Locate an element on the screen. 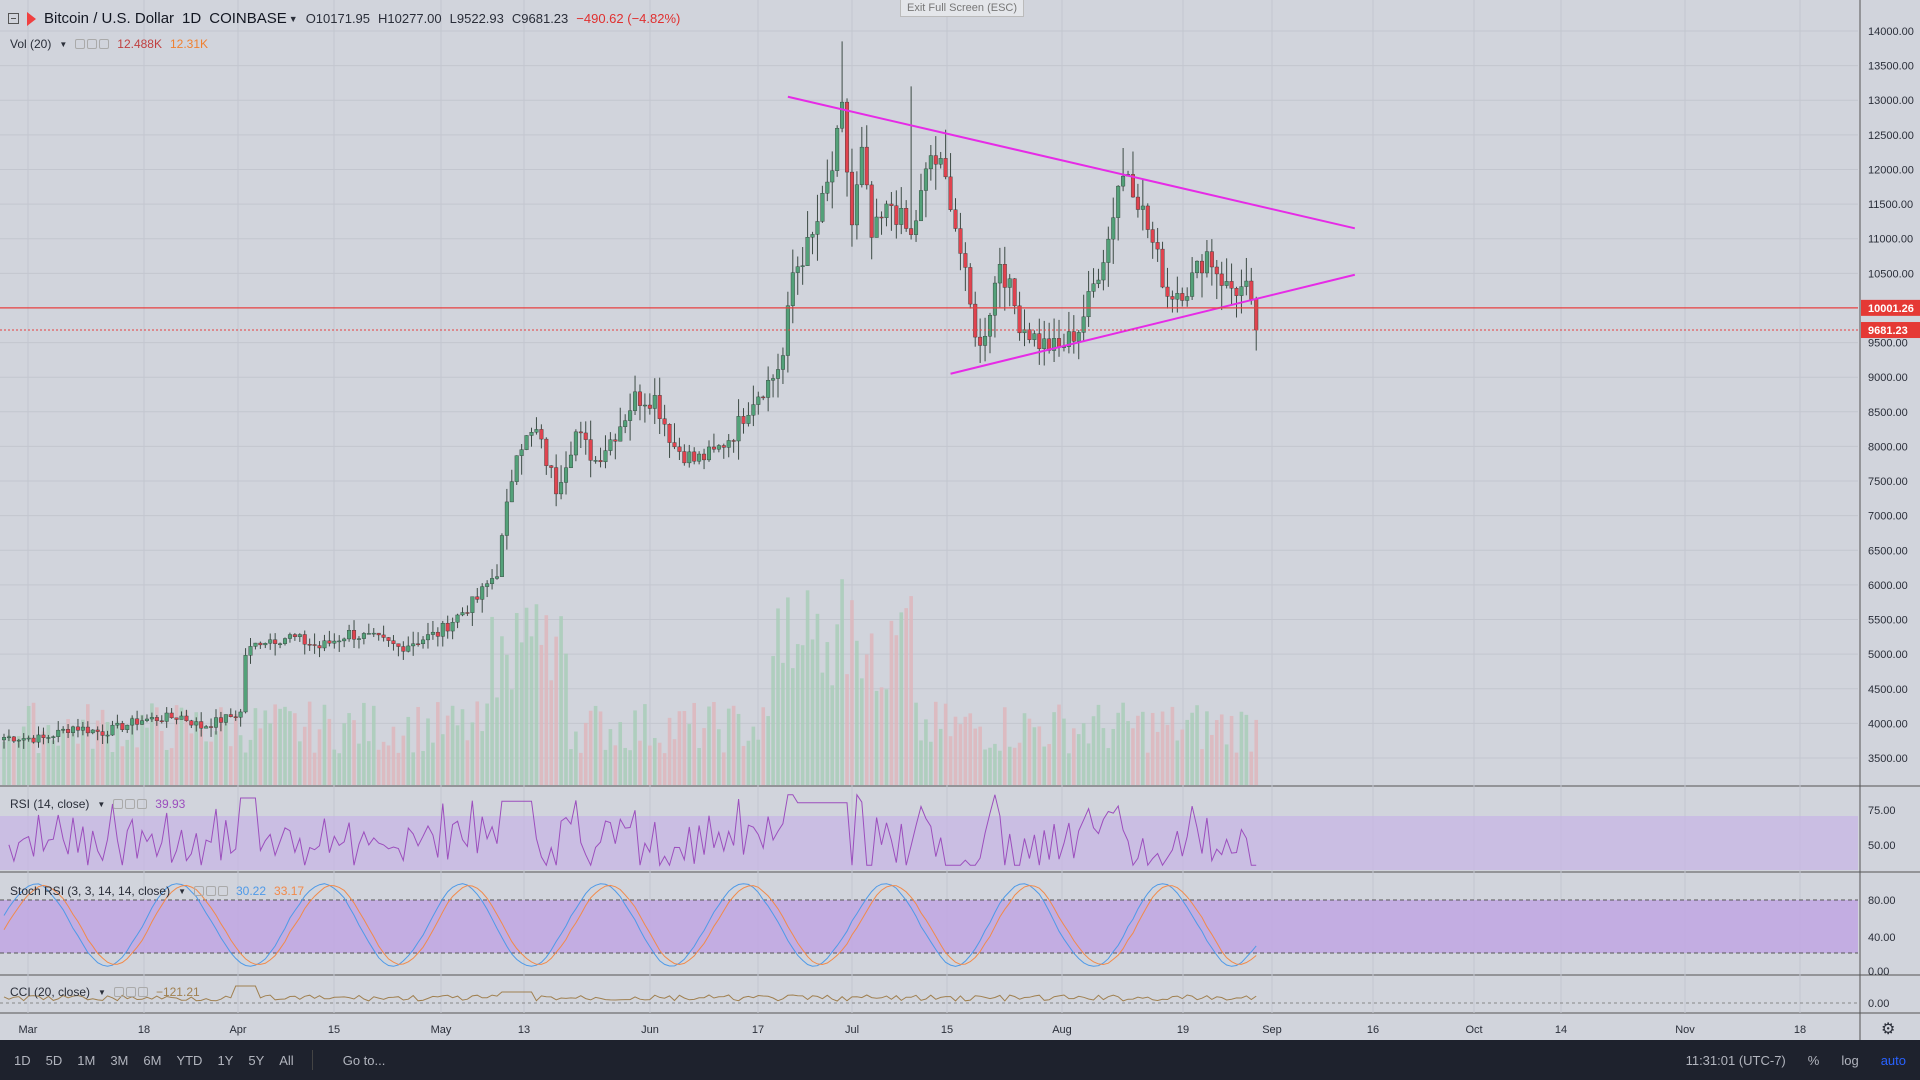 This screenshot has height=1080, width=1920. flag-icon is located at coordinates (31, 18).